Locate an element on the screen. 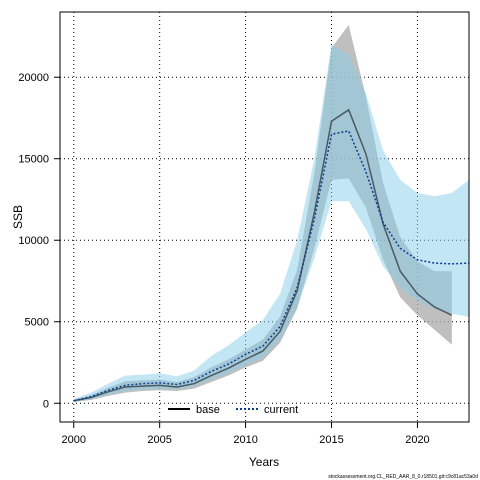 Image resolution: width=480 pixels, height=480 pixels. x-axis: 2000 2005 2010 2015 2020 is located at coordinates (246, 434).